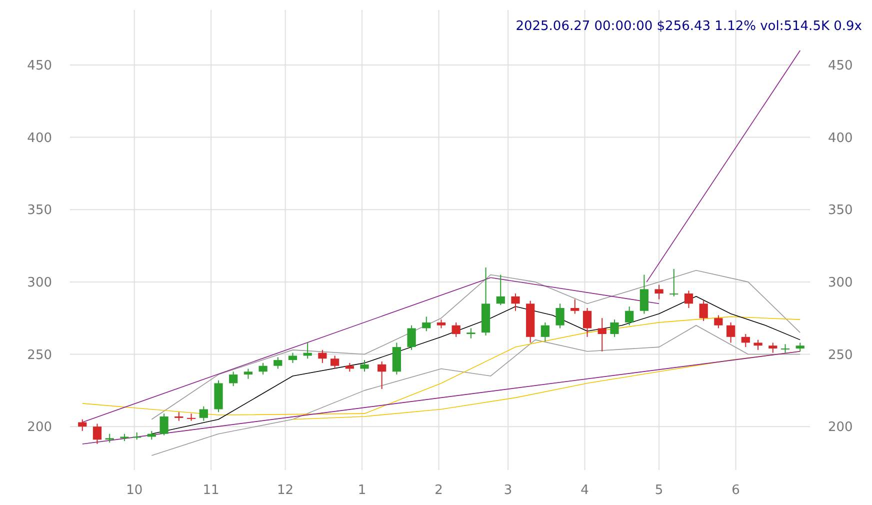 The image size is (872, 505). What do you see at coordinates (736, 490) in the screenshot?
I see `x-tick-label: 6` at bounding box center [736, 490].